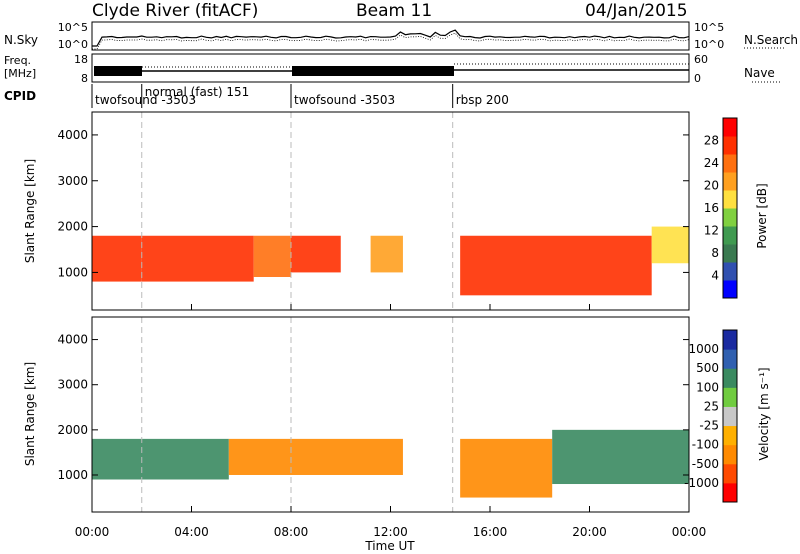 Image resolution: width=800 pixels, height=554 pixels. I want to click on x-axis-label: Time UT, so click(389, 546).